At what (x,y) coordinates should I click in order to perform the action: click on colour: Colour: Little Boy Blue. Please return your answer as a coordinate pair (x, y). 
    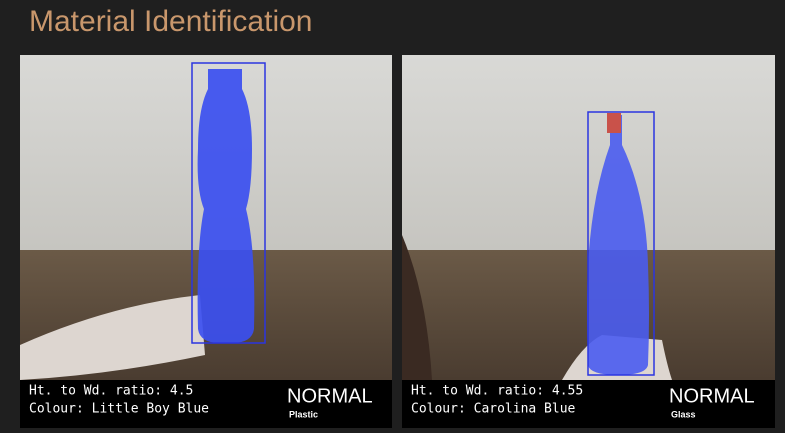
    Looking at the image, I should click on (119, 409).